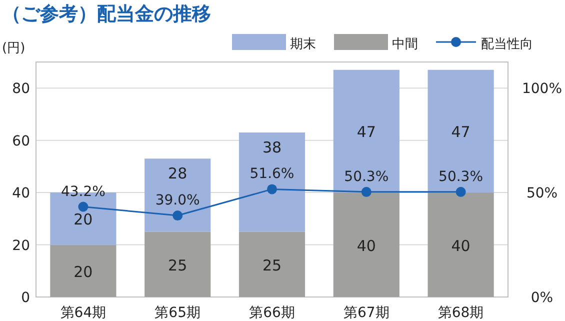 This screenshot has height=321, width=565. Describe the element at coordinates (21, 246) in the screenshot. I see `y-tick-label: 20` at that location.